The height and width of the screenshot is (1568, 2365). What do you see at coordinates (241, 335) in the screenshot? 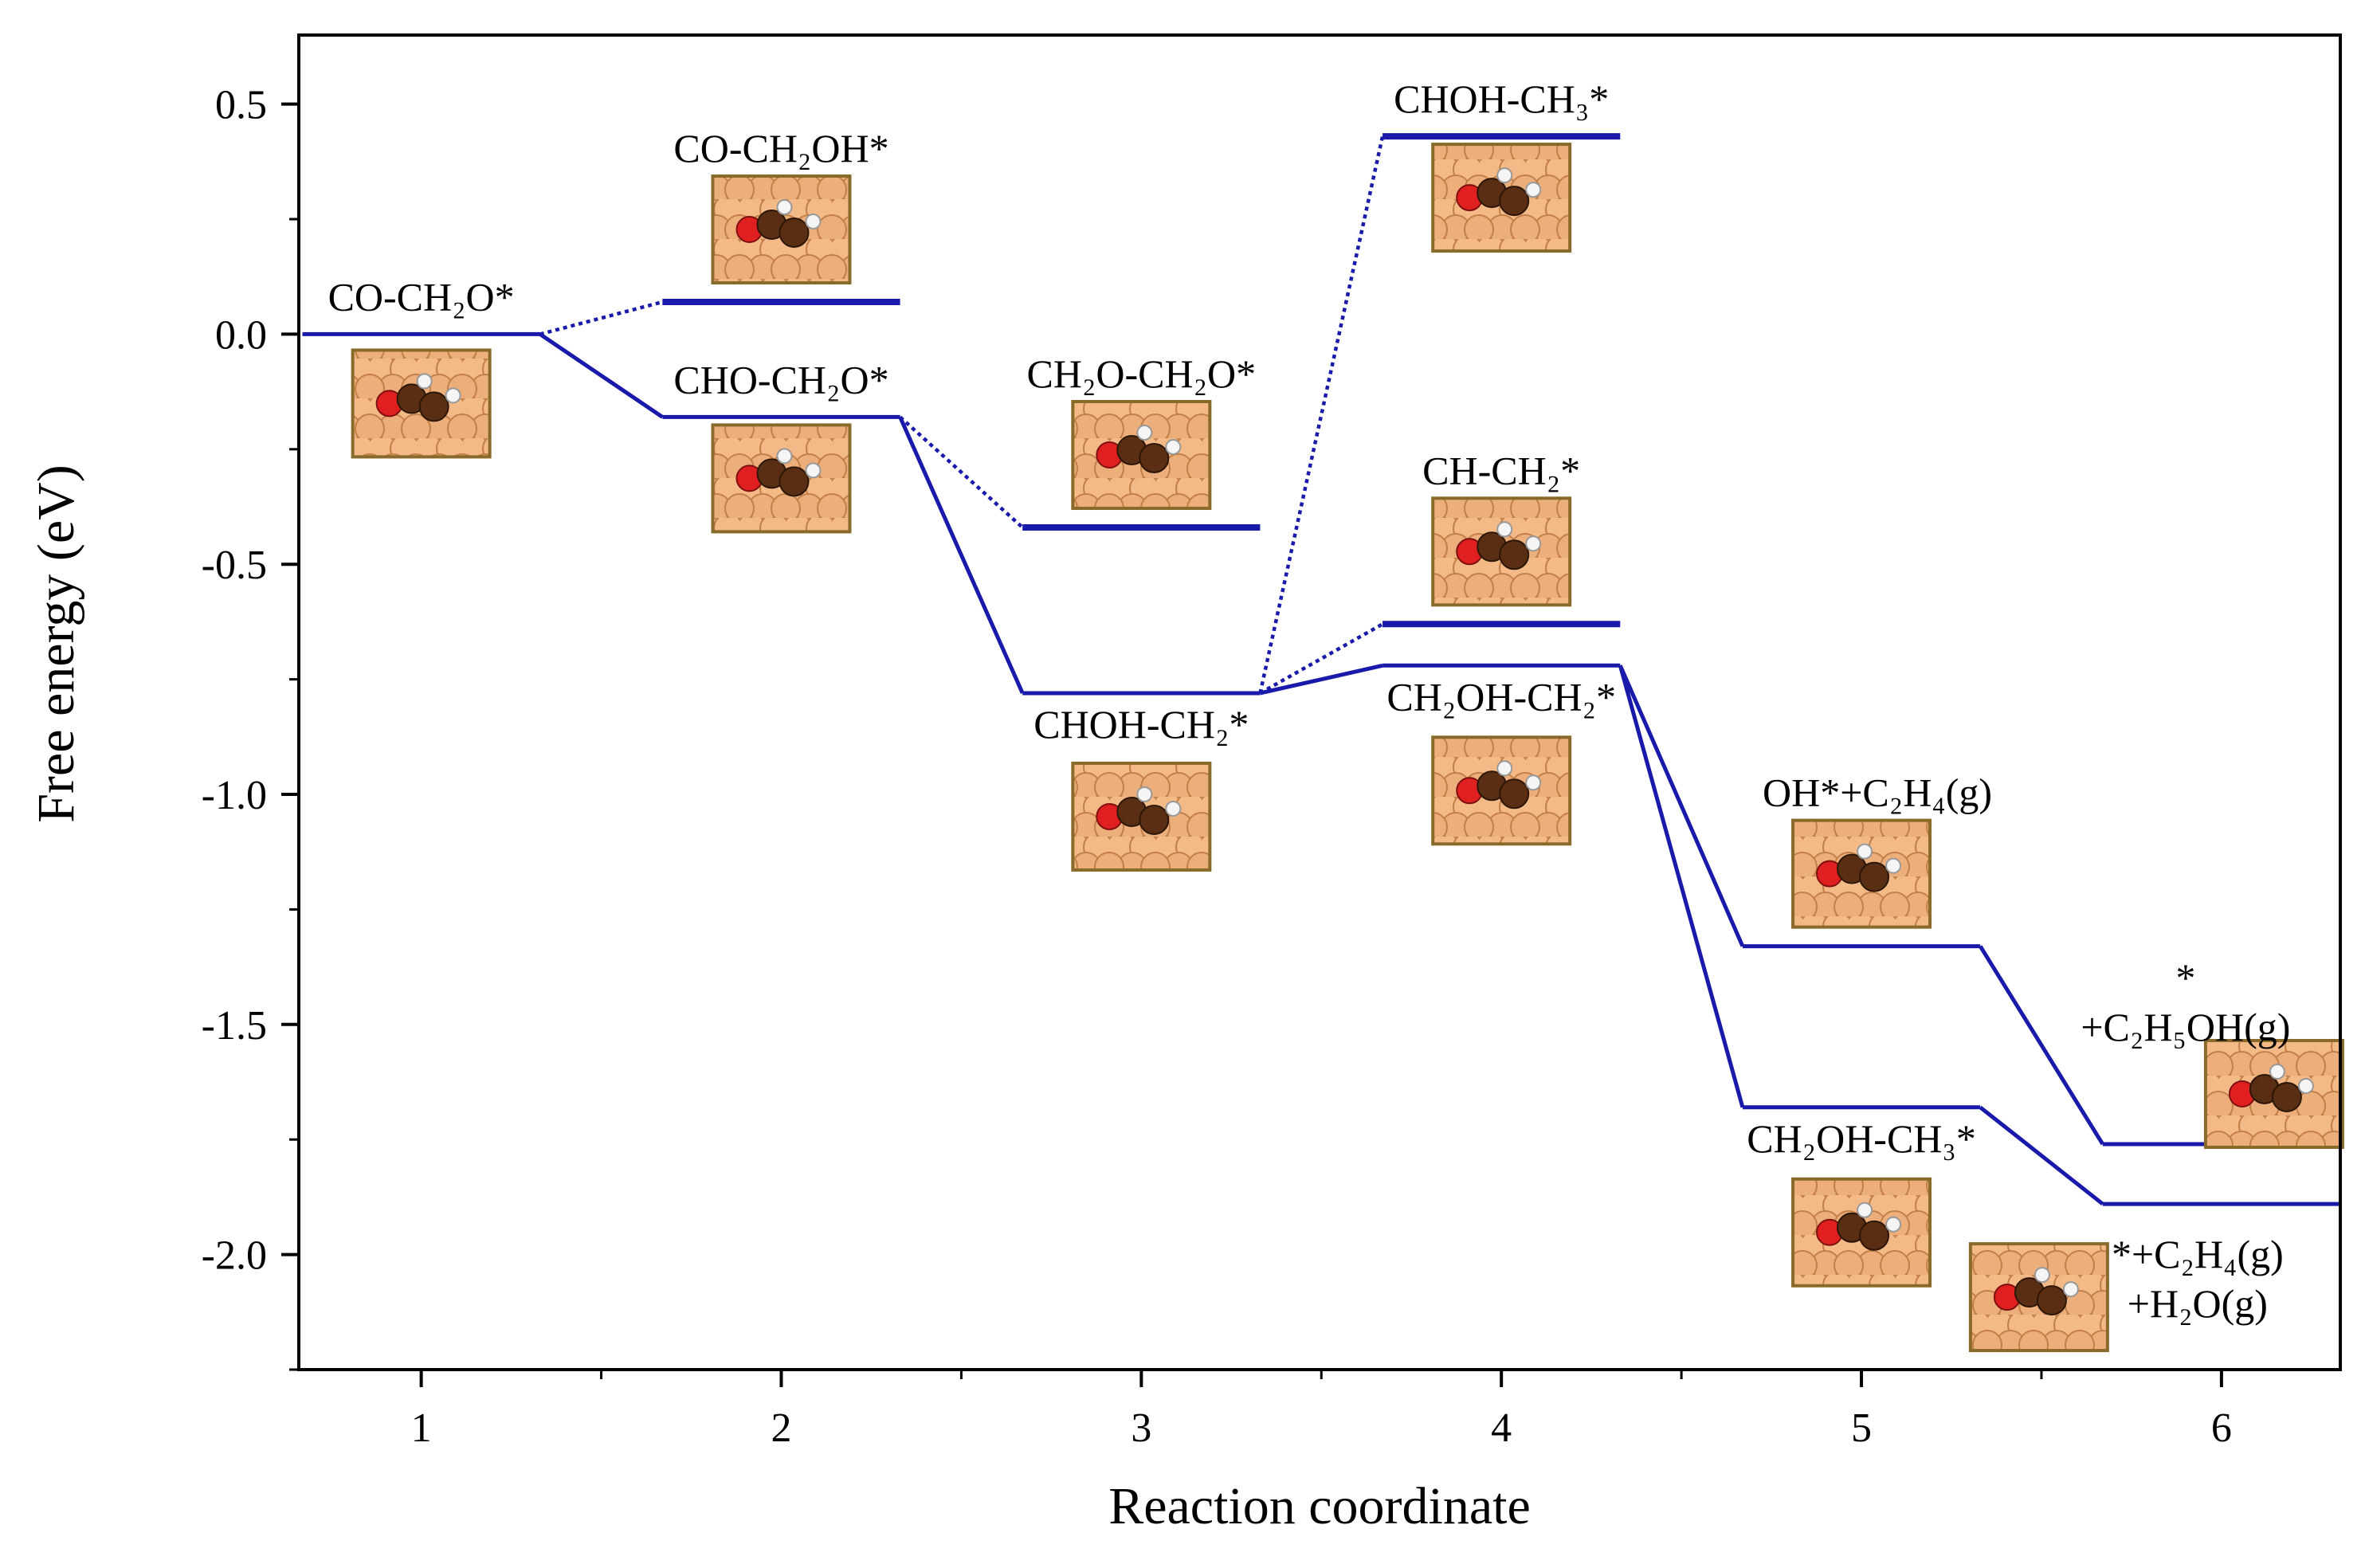
I see `y-tick-label-1: 0.0` at bounding box center [241, 335].